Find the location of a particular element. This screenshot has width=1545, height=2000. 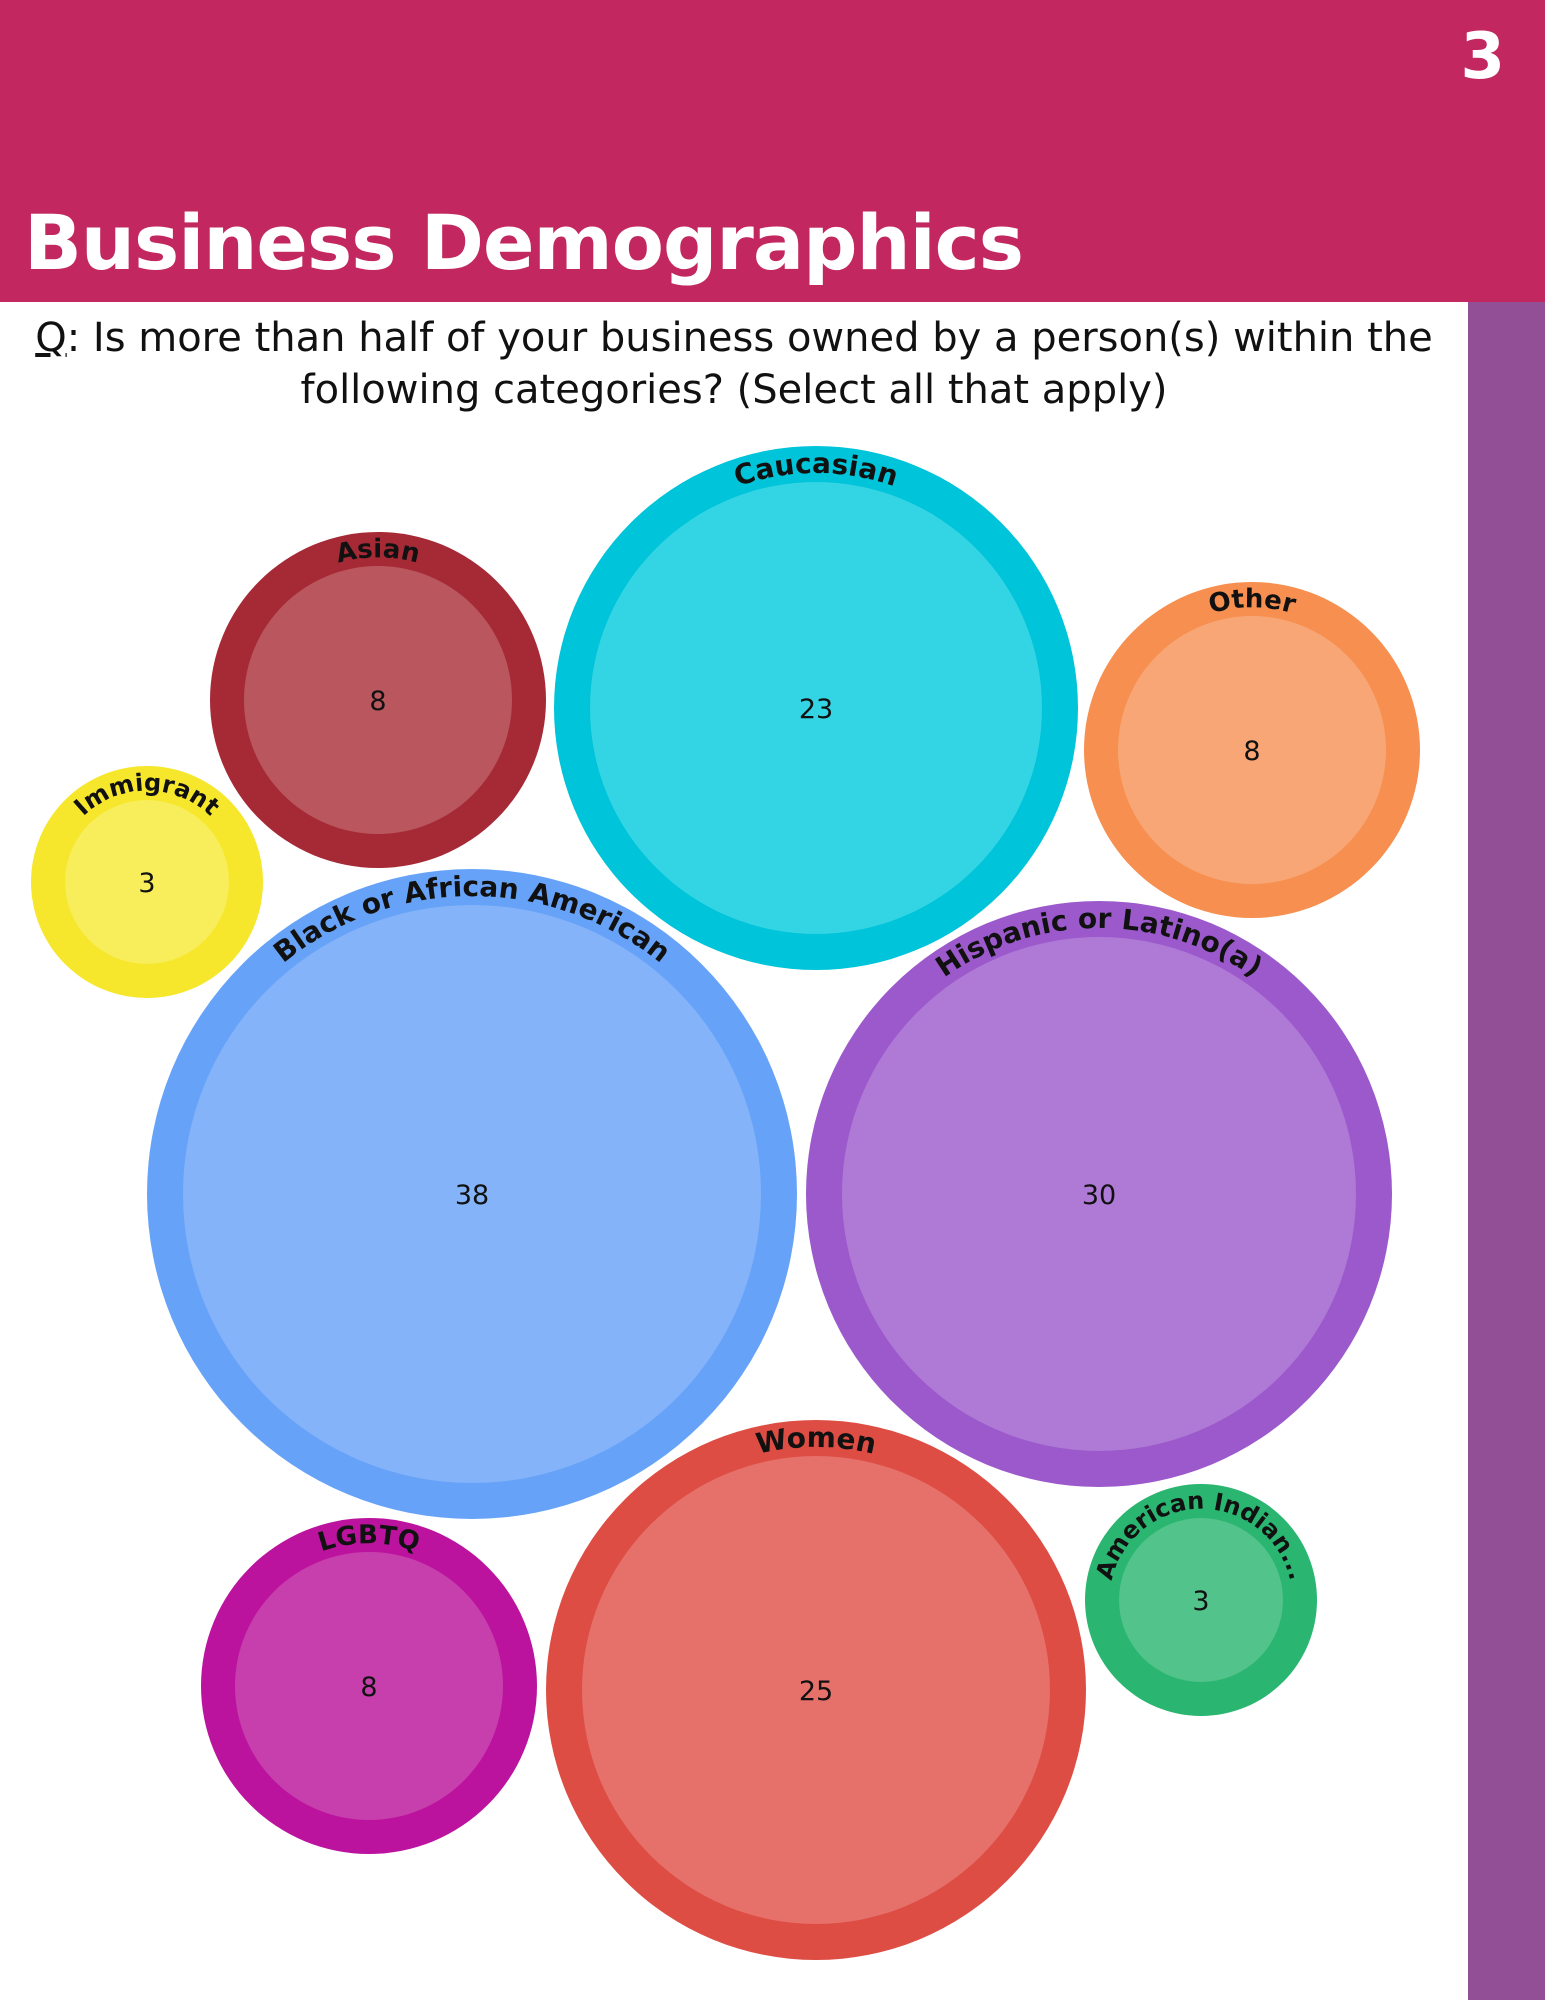

bubble-value-american-indian: 3 is located at coordinates (1200, 1601).